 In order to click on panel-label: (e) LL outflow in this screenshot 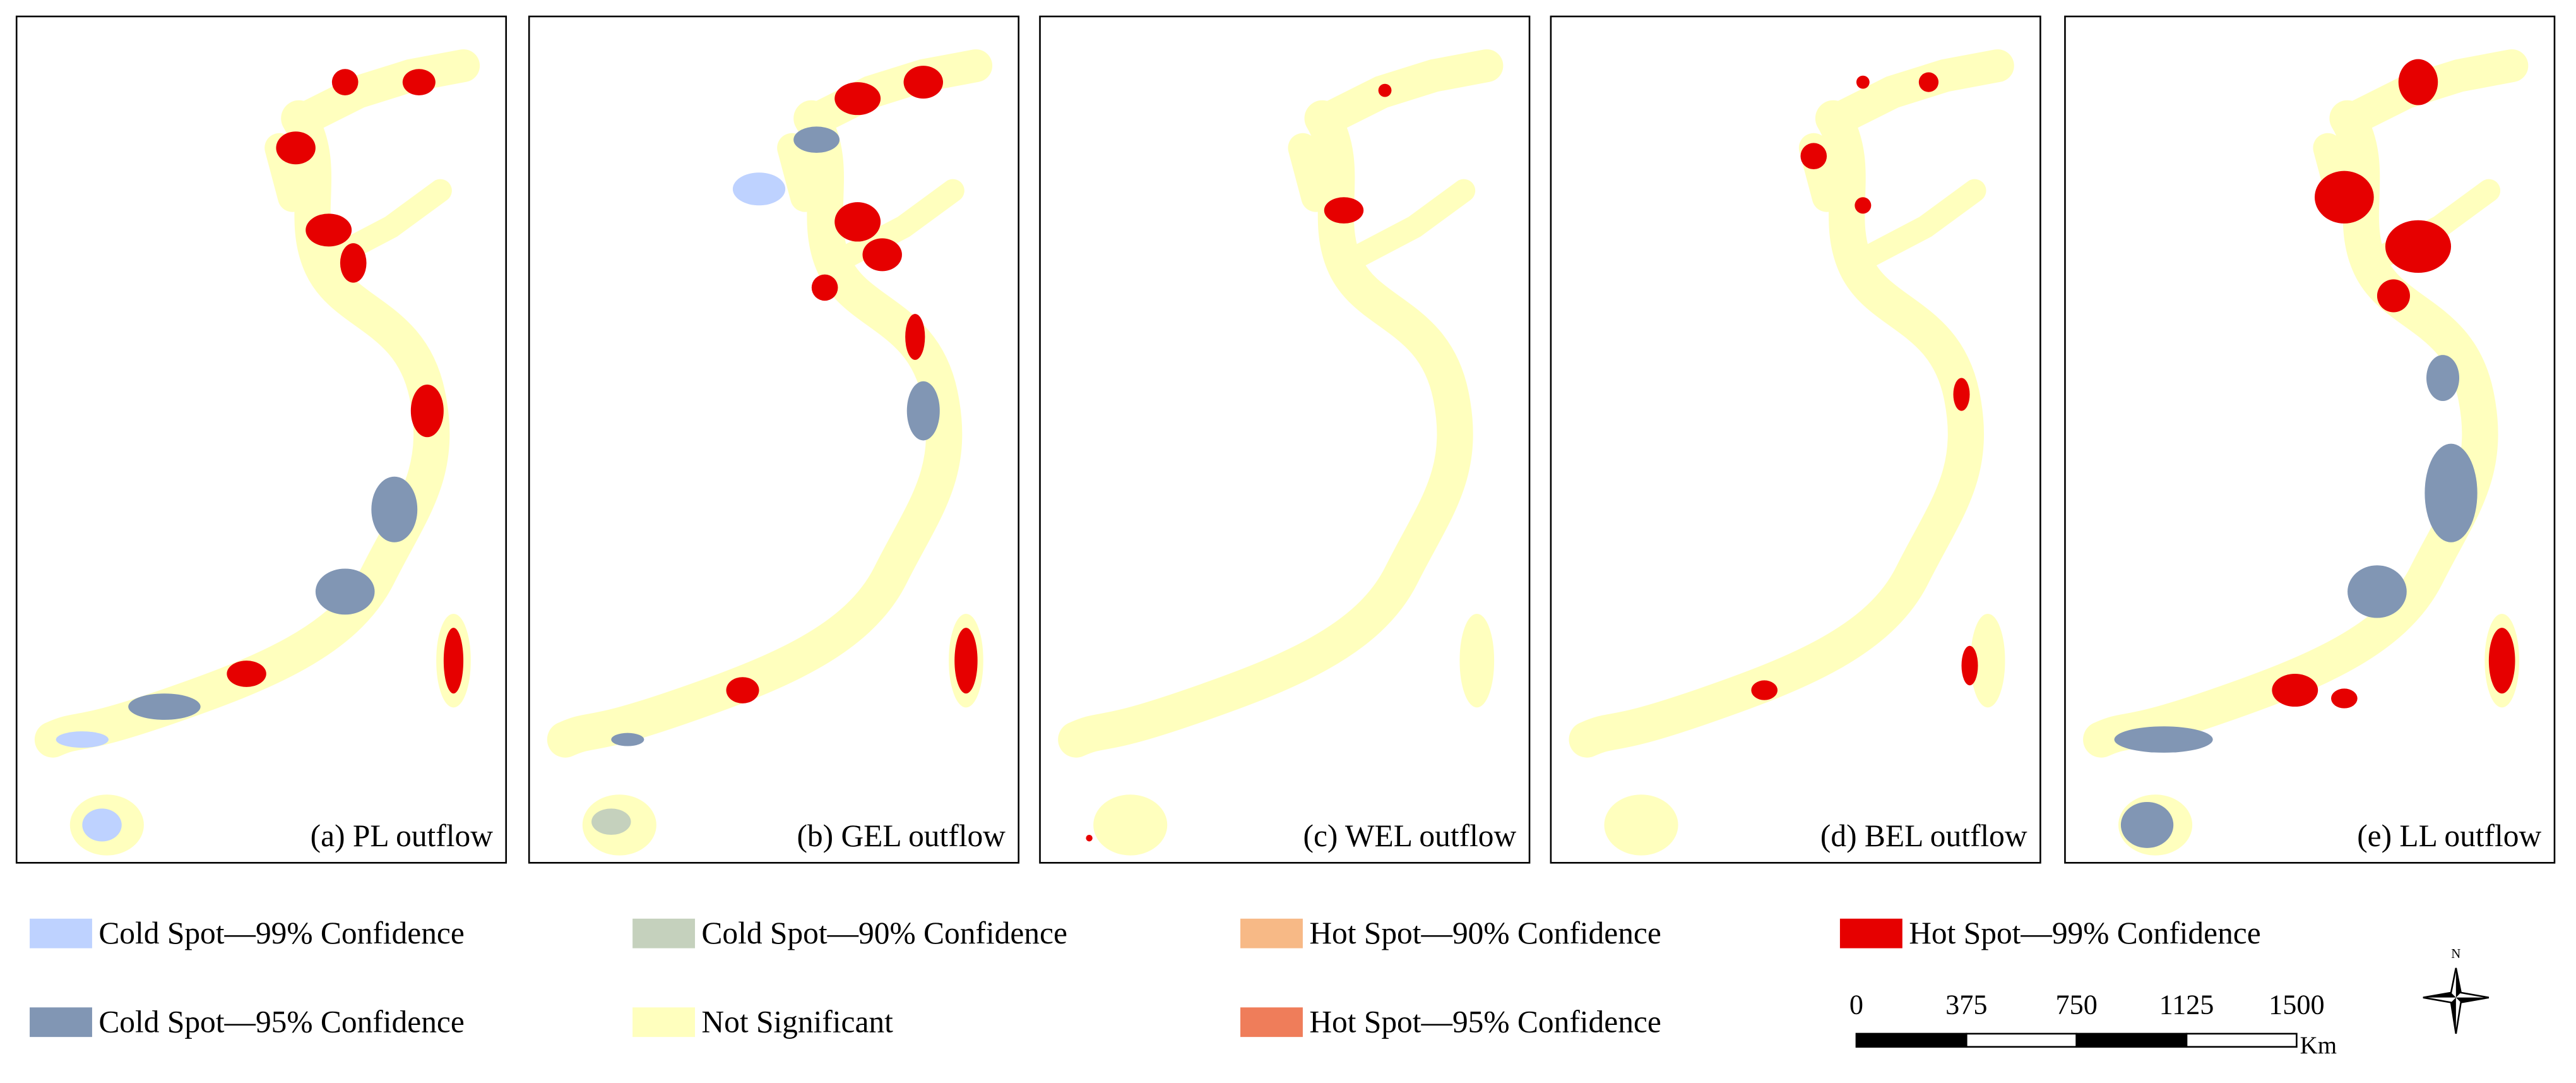, I will do `click(2449, 835)`.